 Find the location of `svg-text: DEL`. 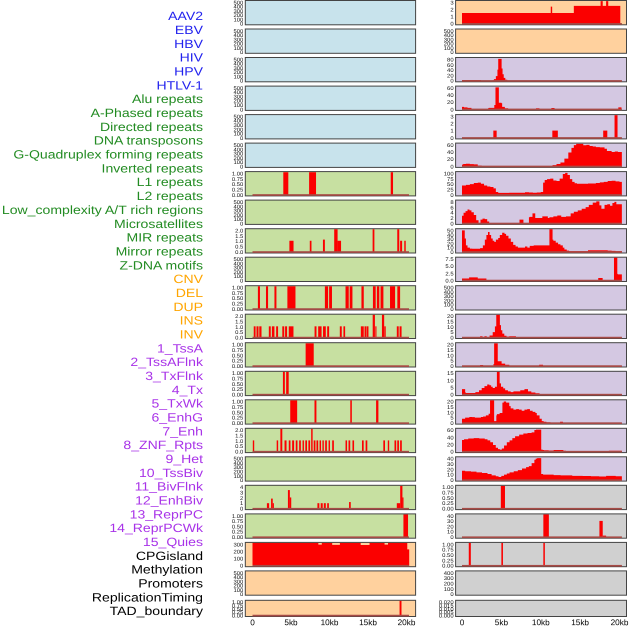

svg-text: DEL is located at coordinates (190, 293).